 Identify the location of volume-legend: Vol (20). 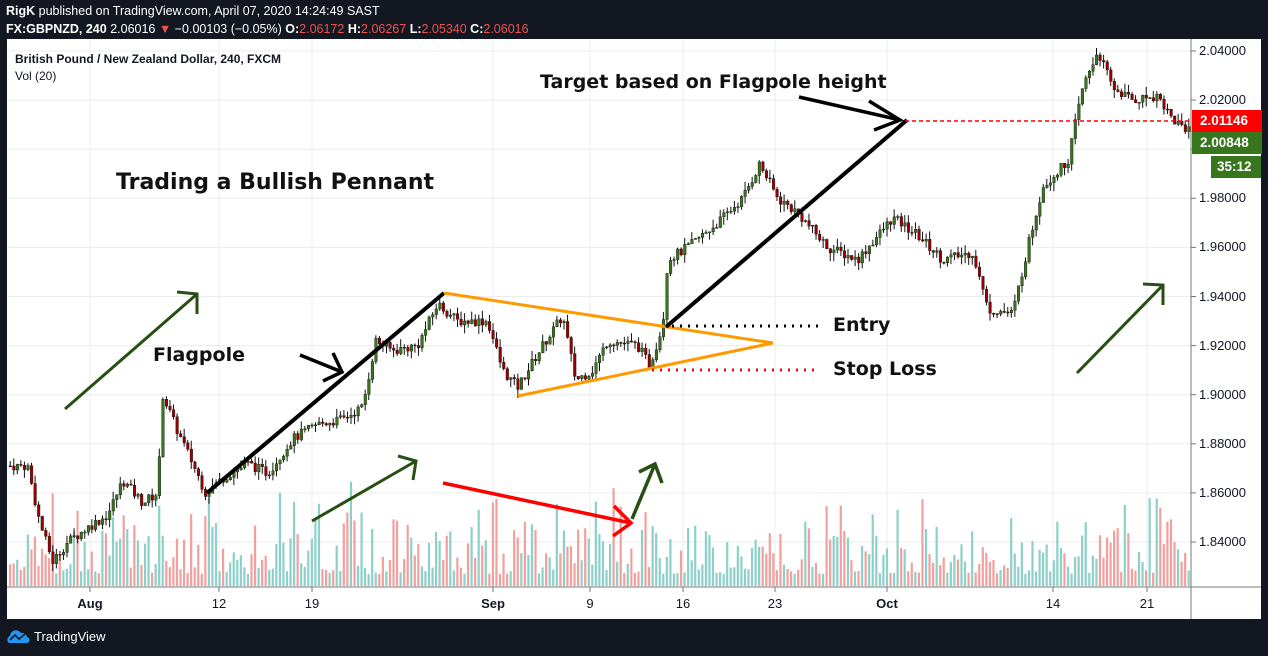
(36, 76).